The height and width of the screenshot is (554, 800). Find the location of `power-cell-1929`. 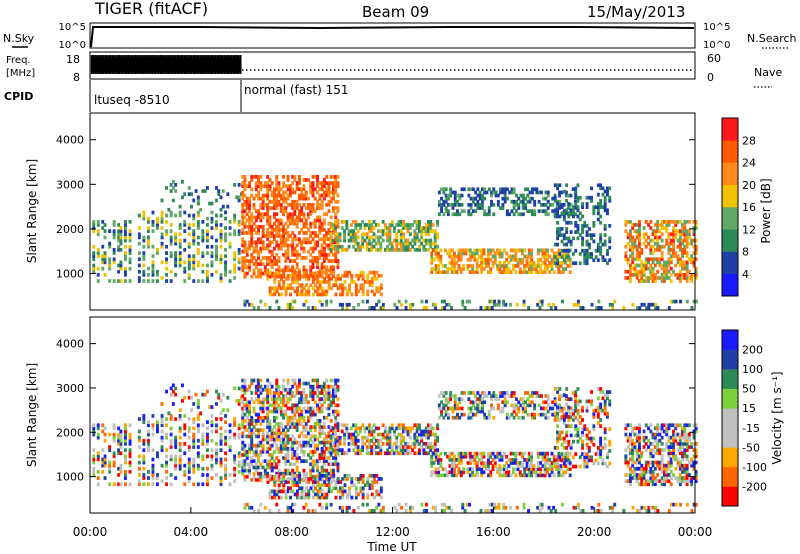

power-cell-1929 is located at coordinates (545, 253).